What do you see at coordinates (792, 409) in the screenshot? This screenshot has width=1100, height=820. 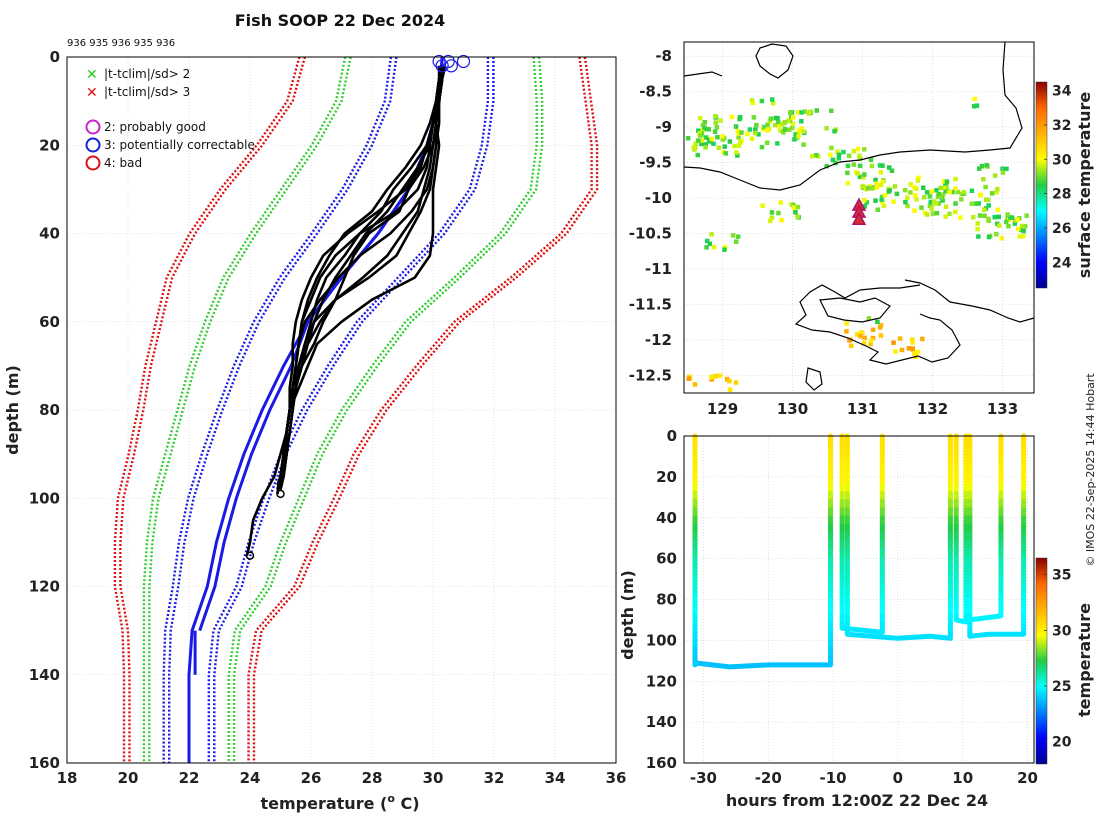 I see `map-x-tick: 130` at bounding box center [792, 409].